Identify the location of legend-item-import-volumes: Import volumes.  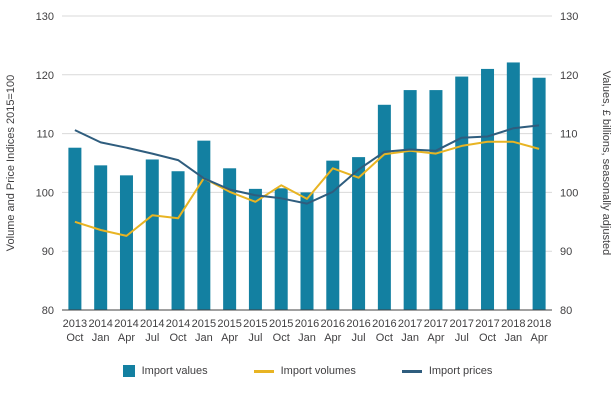
(304, 371).